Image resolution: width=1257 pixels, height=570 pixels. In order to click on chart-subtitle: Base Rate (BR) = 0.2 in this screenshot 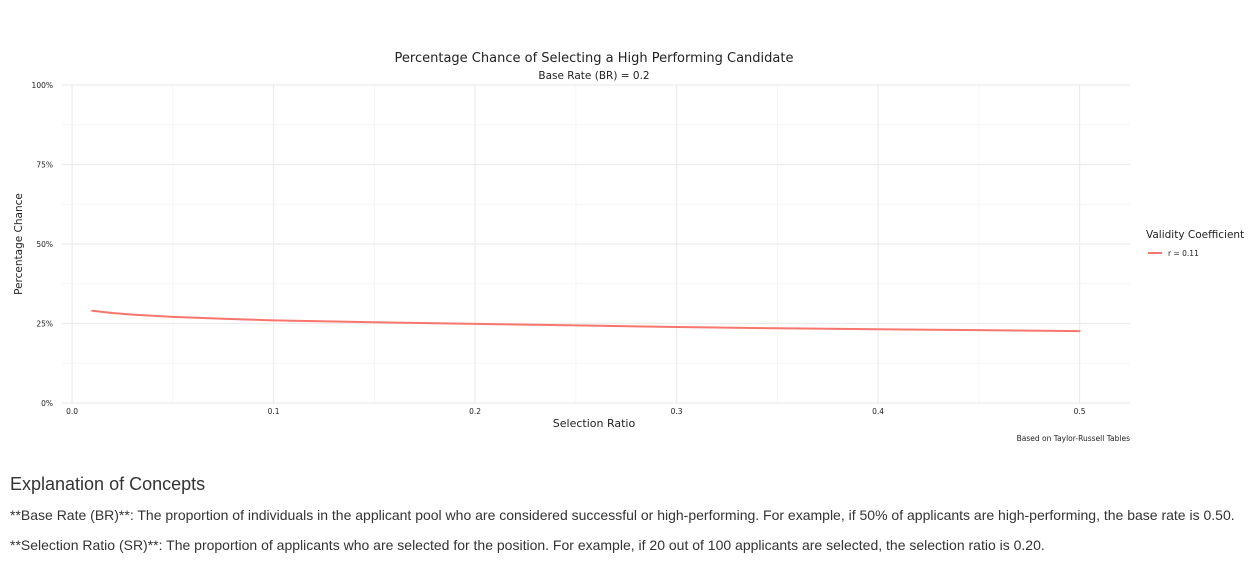, I will do `click(593, 76)`.